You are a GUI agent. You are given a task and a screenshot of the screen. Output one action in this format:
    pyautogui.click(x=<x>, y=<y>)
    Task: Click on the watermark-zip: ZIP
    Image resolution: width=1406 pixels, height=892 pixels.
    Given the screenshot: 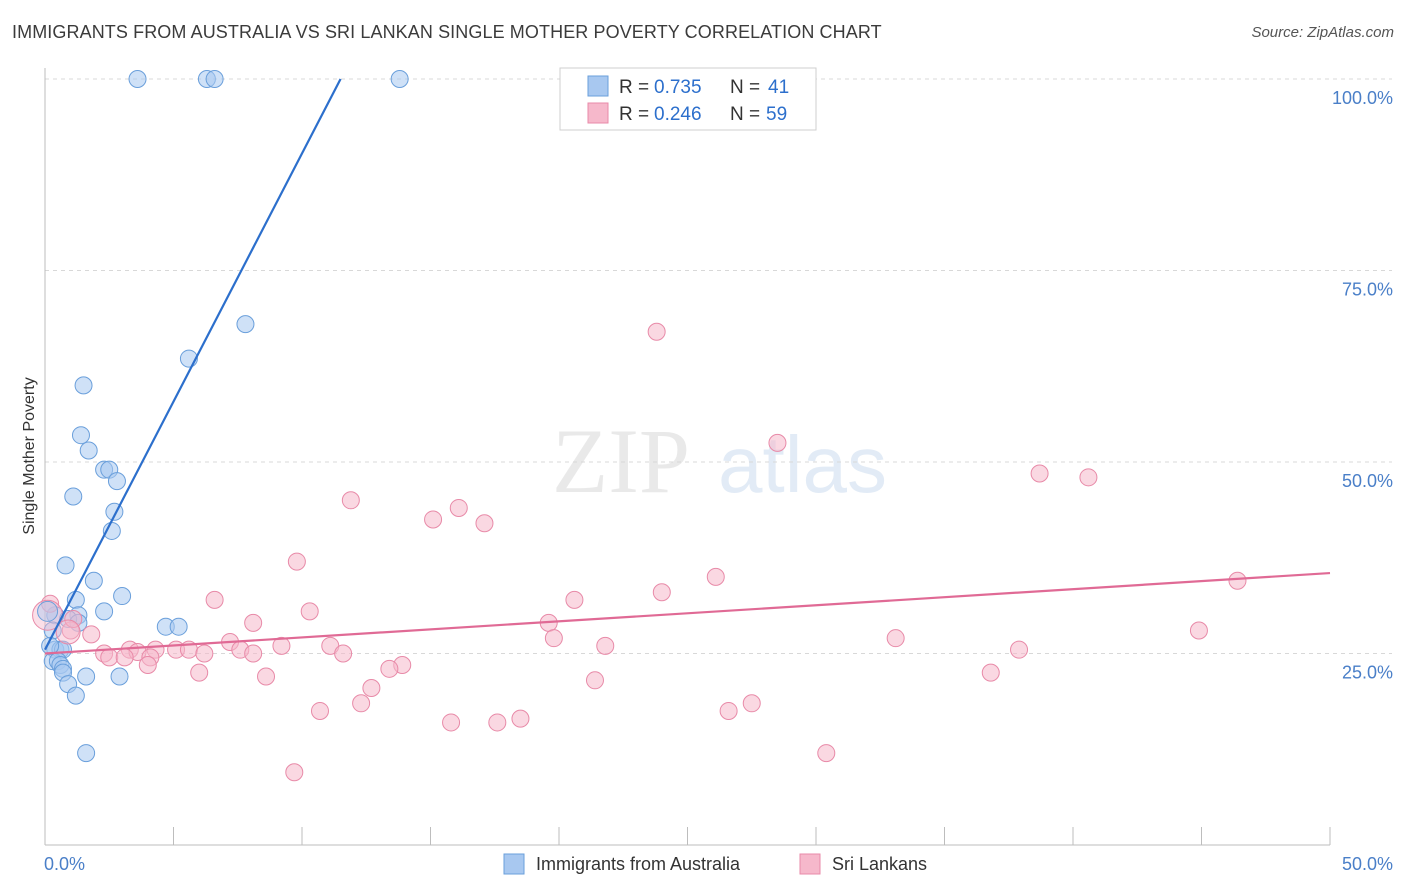 What is the action you would take?
    pyautogui.click(x=621, y=461)
    